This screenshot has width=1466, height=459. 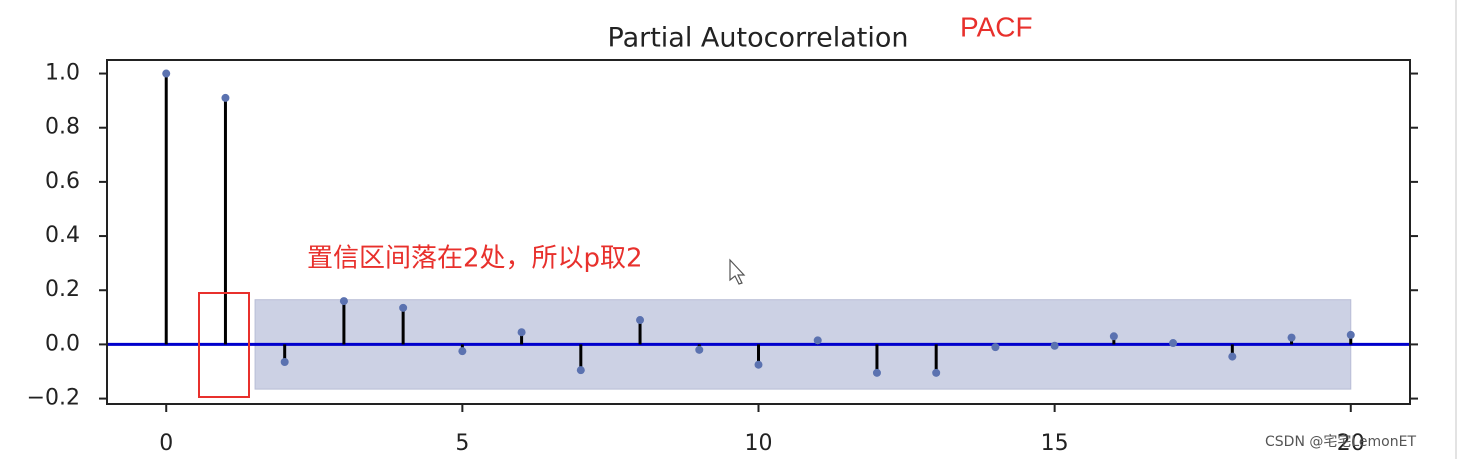 I want to click on y-tick-label: 0.6, so click(x=62, y=181).